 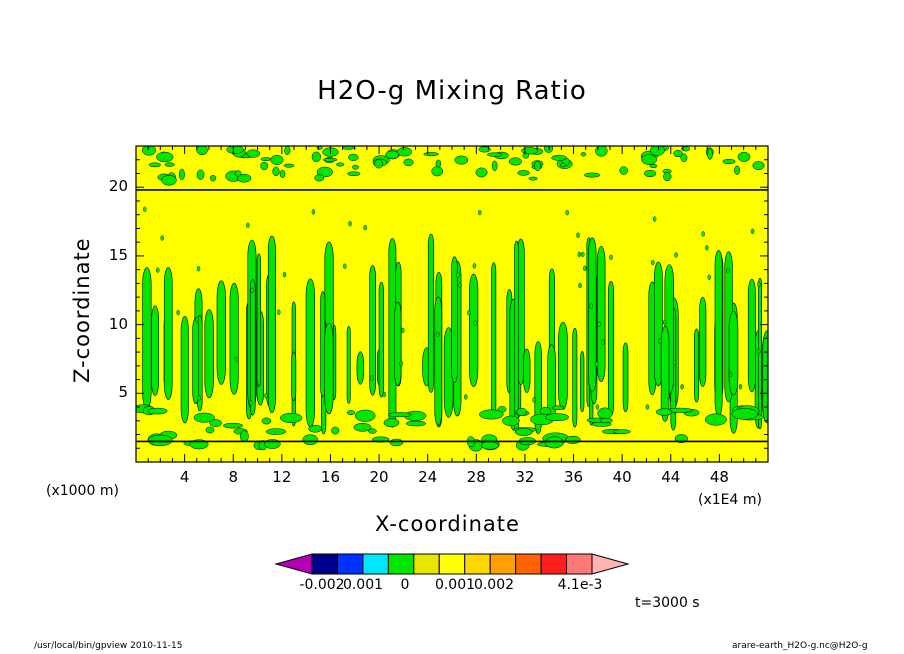 I want to click on footer-right: arare-earth_H2O-g.nc@H2O-g, so click(x=800, y=646).